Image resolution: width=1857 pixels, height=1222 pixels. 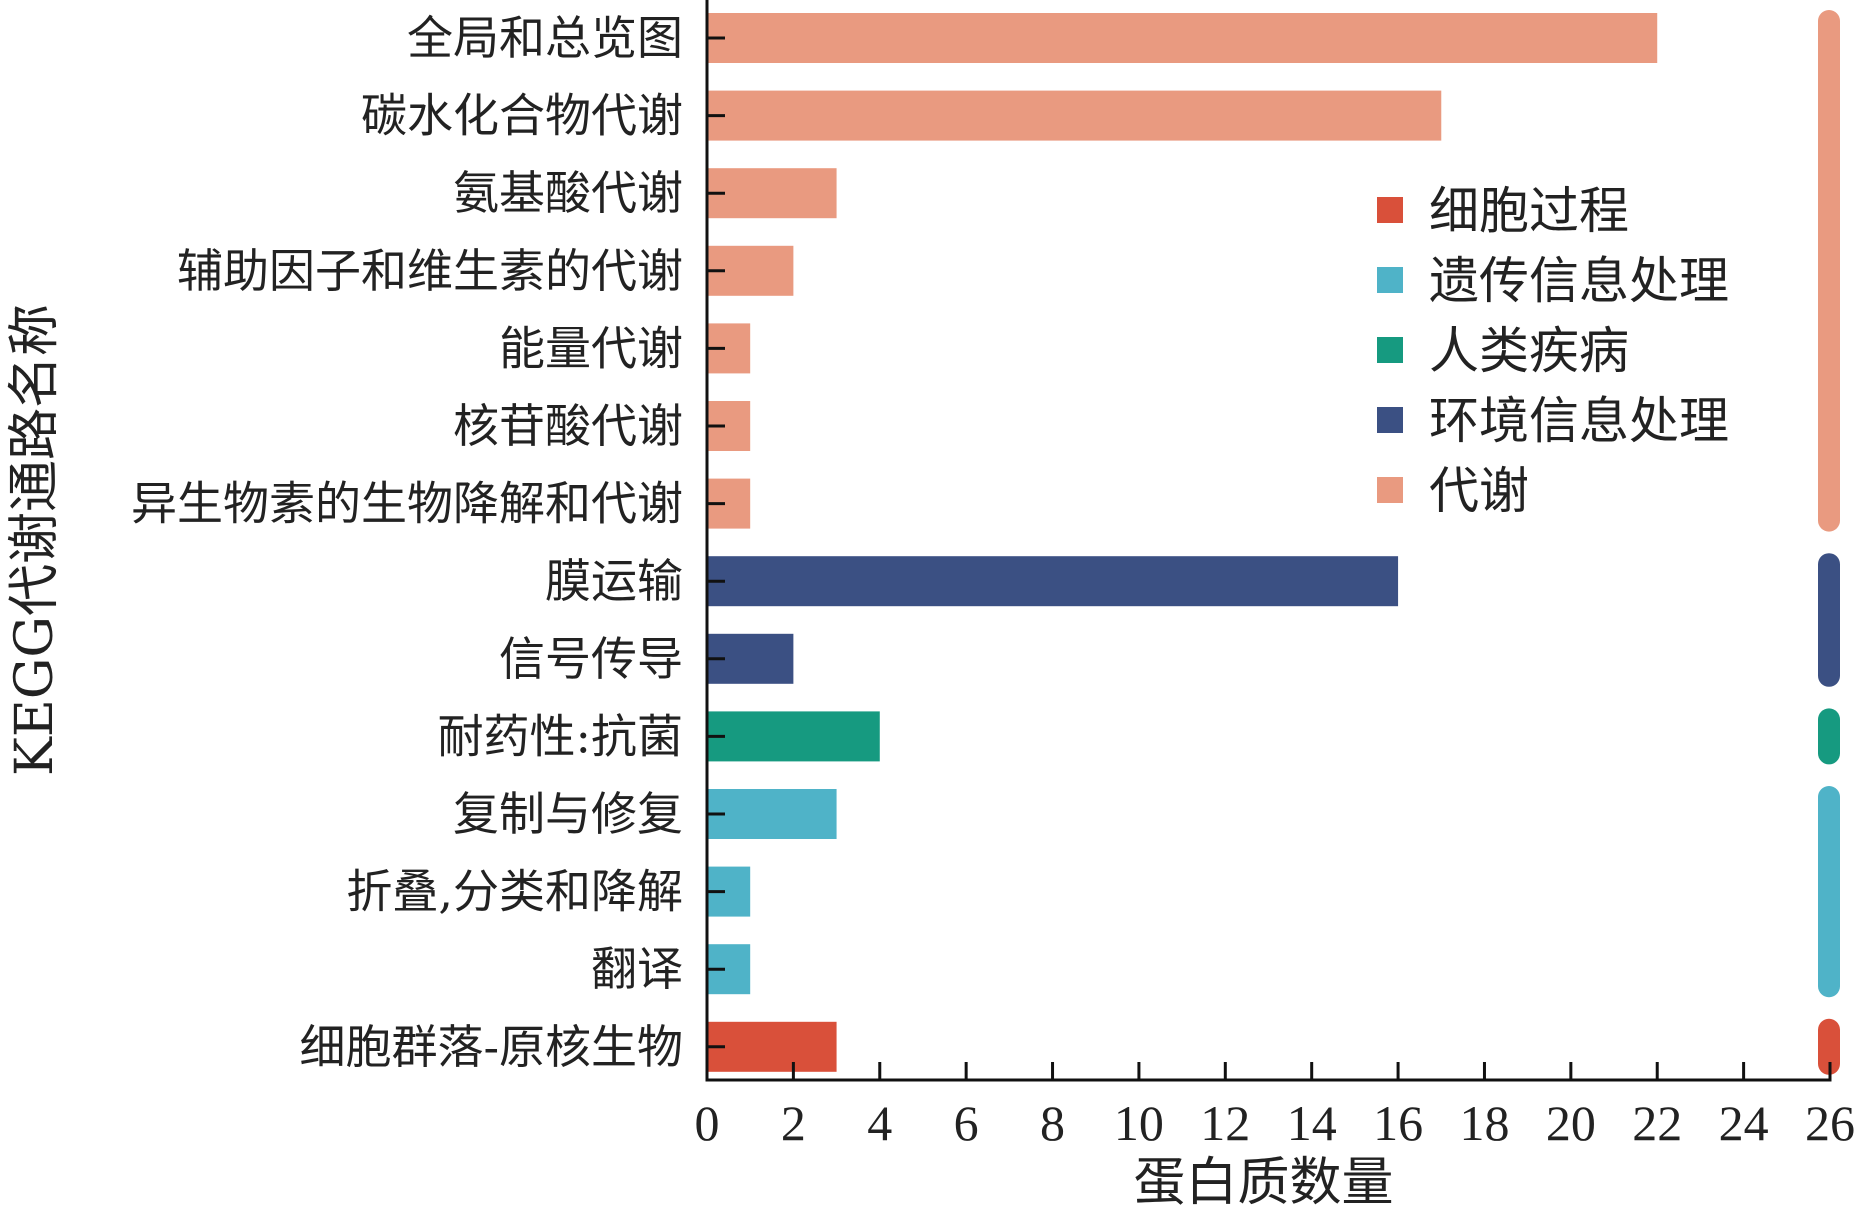 What do you see at coordinates (514, 892) in the screenshot?
I see `category-label: 折叠,分类和降解` at bounding box center [514, 892].